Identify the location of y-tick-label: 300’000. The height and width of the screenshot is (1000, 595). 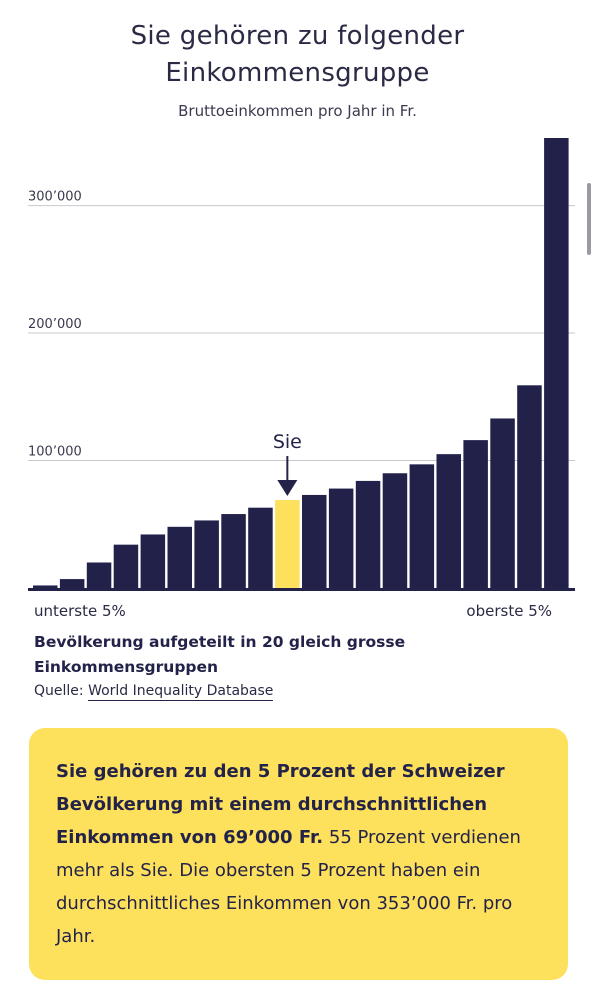
(55, 197).